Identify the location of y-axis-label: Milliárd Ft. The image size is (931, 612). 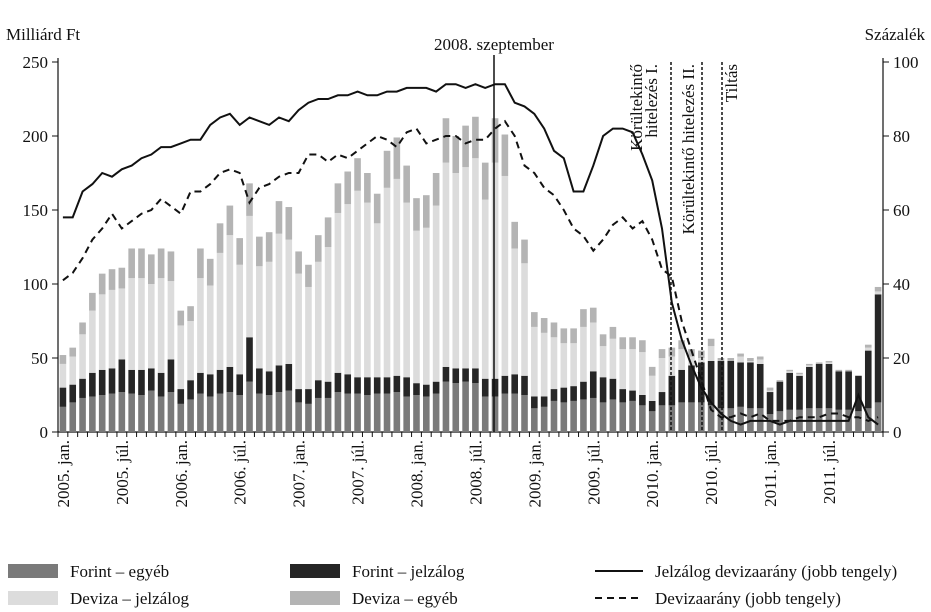
(43, 34).